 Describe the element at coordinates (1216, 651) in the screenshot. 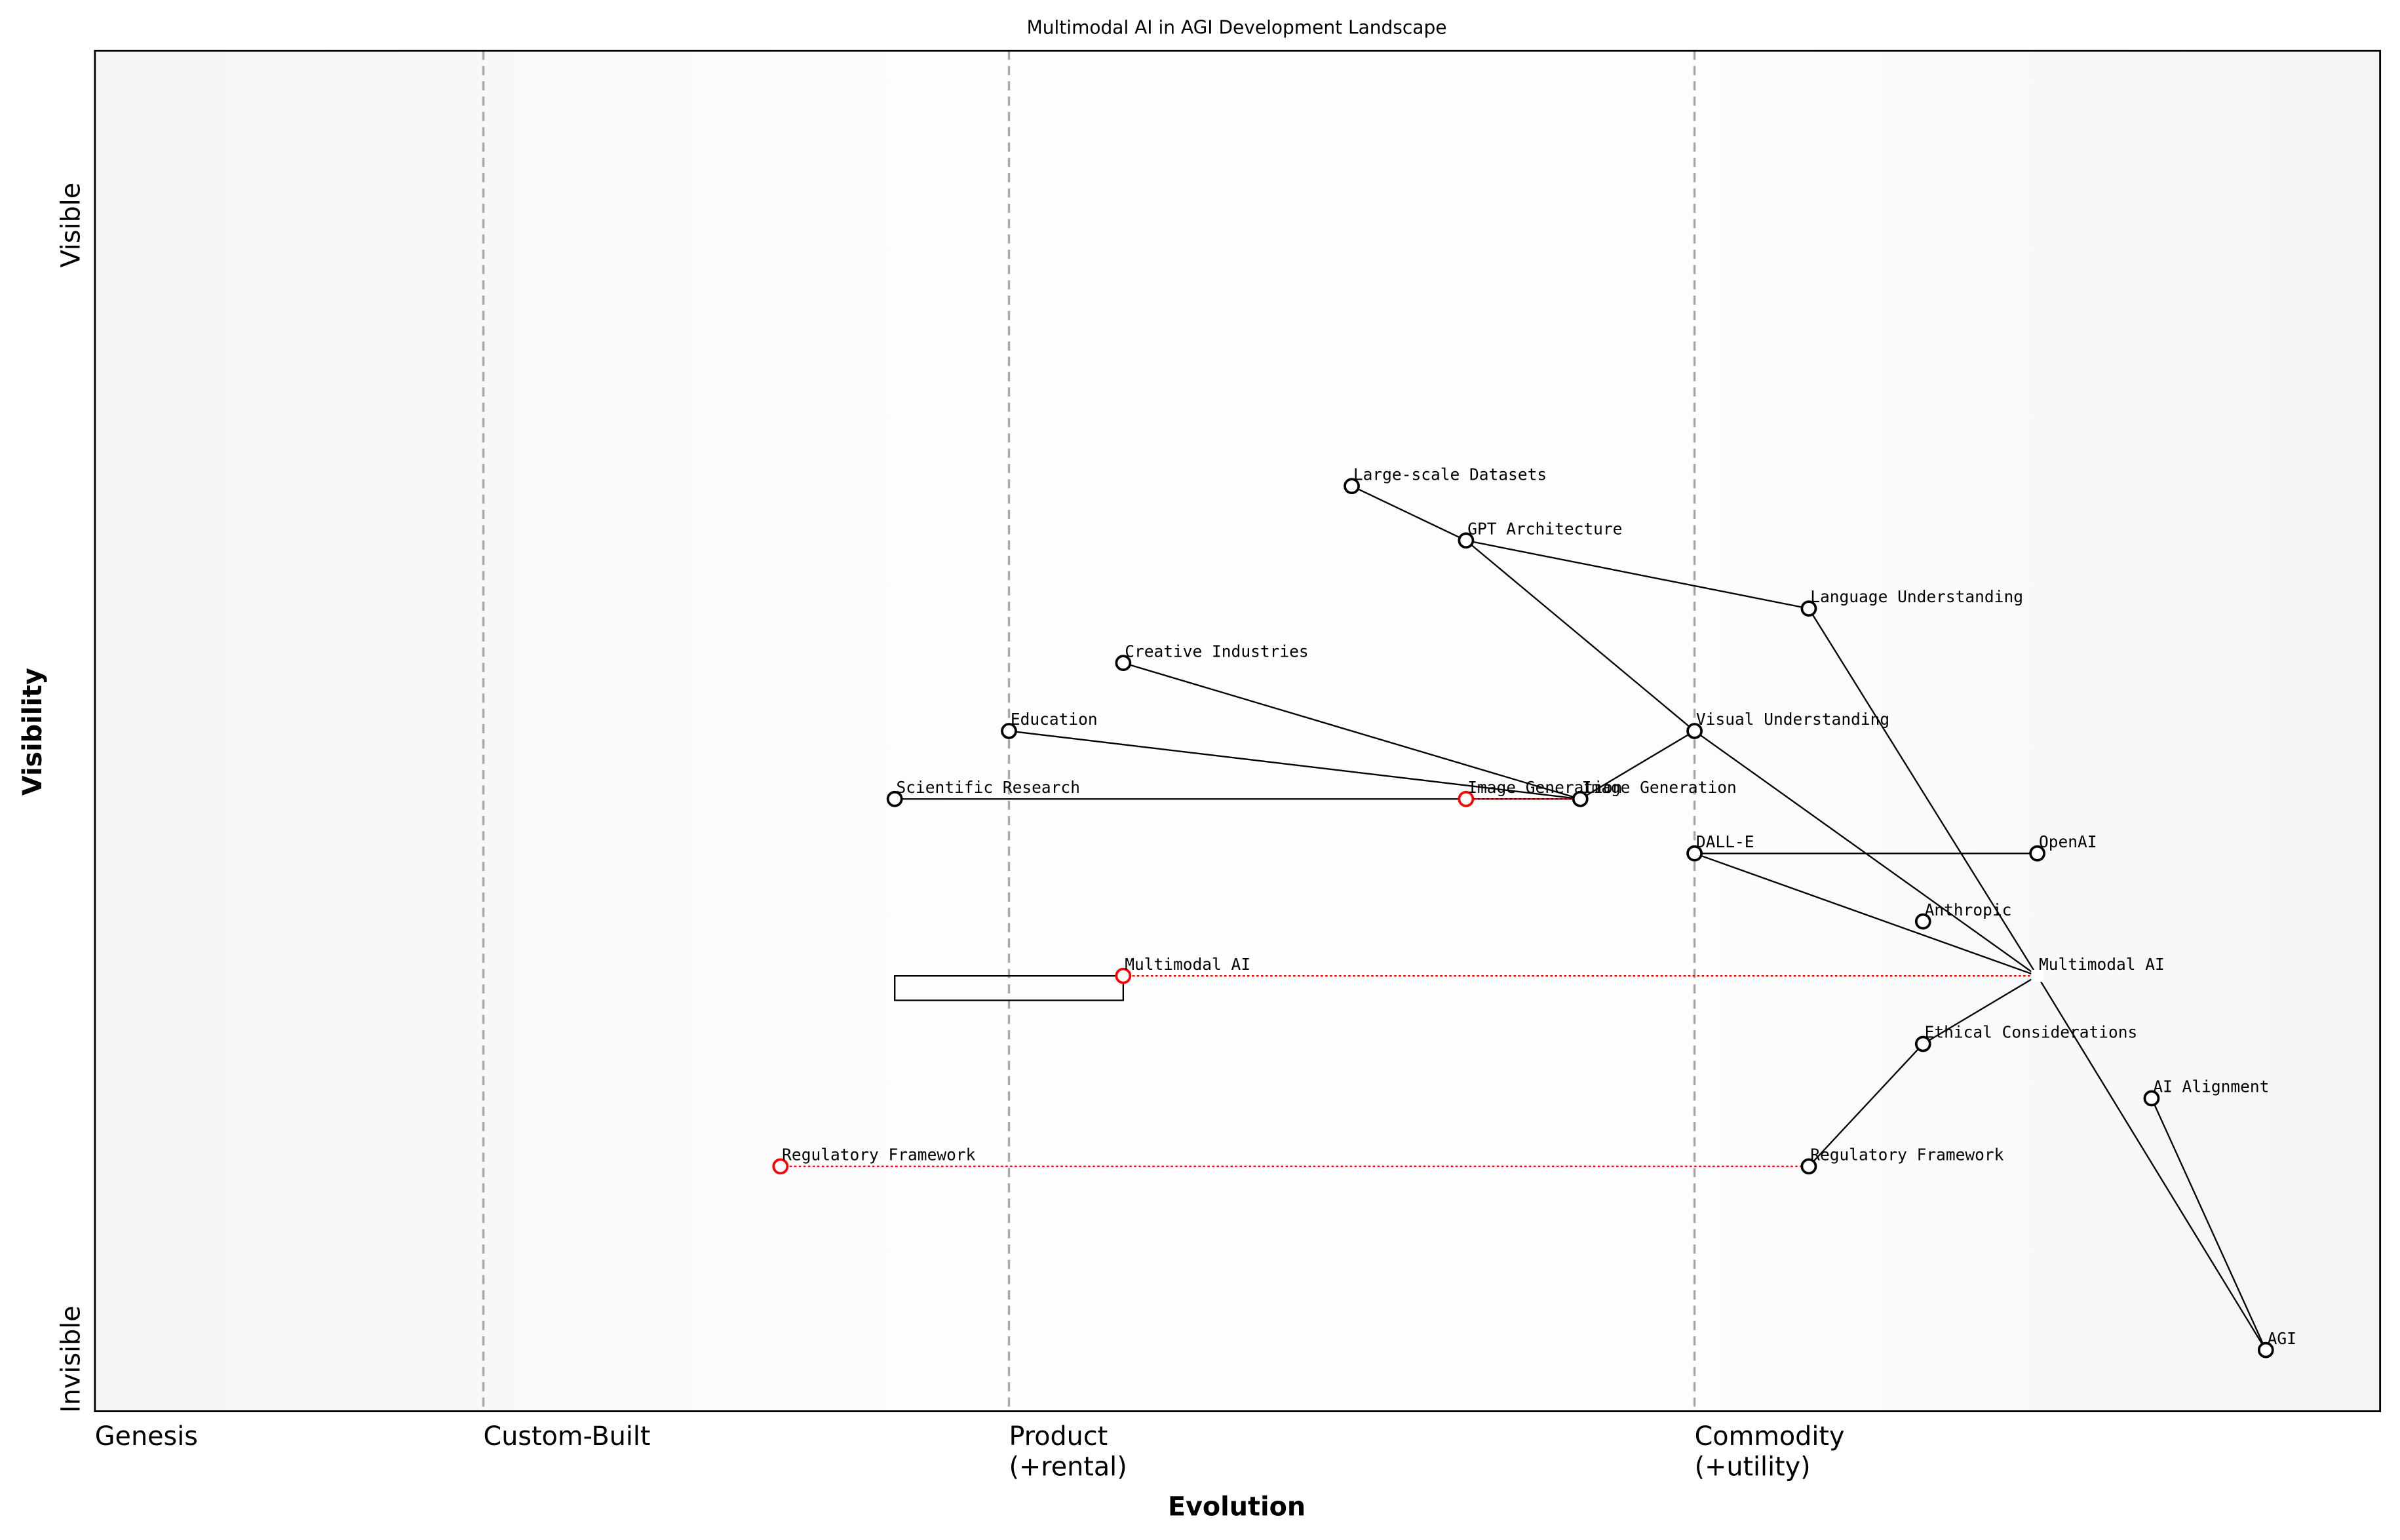

I see `component-label: Creative Industries` at that location.